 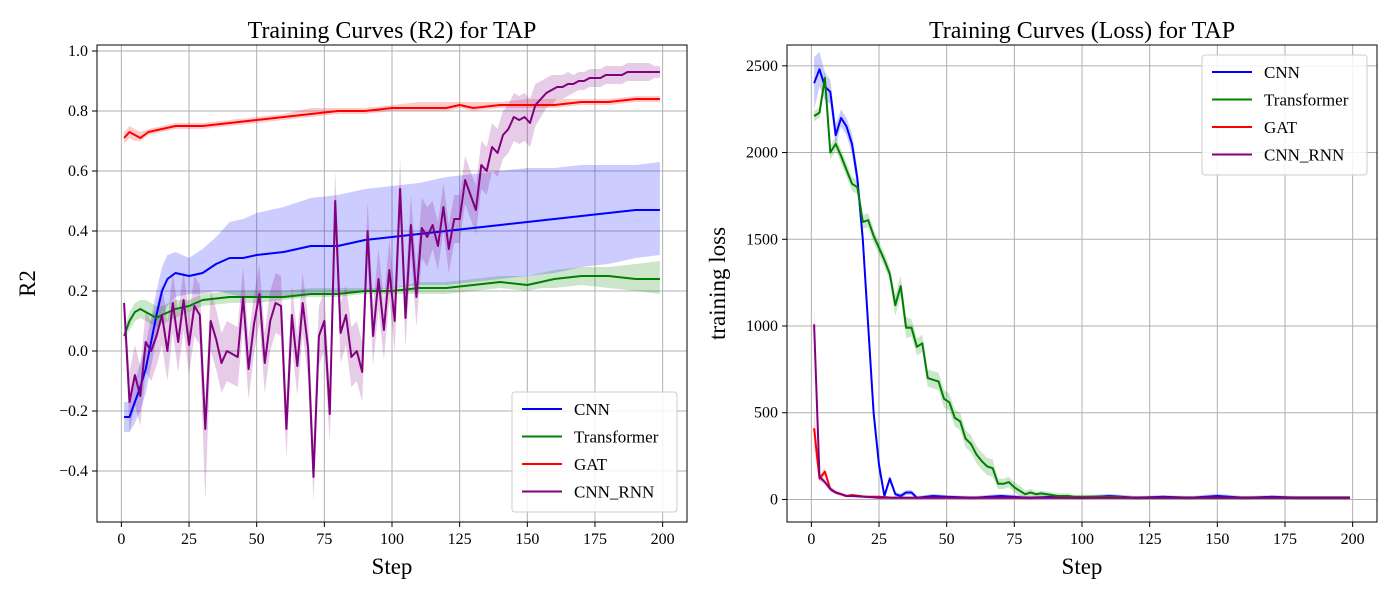 What do you see at coordinates (257, 539) in the screenshot?
I see `r2-x-tick-label: 50` at bounding box center [257, 539].